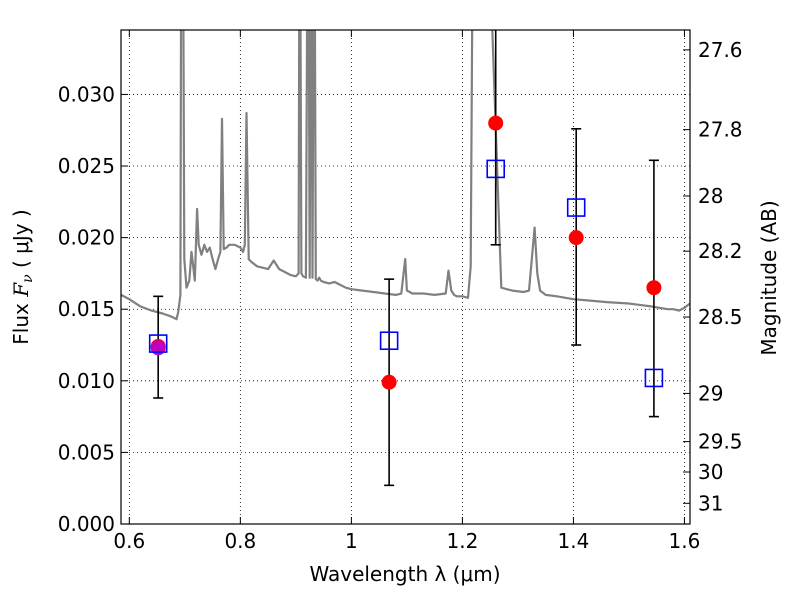 This screenshot has height=600, width=800. I want to click on x-tick-label: 1.6, so click(685, 541).